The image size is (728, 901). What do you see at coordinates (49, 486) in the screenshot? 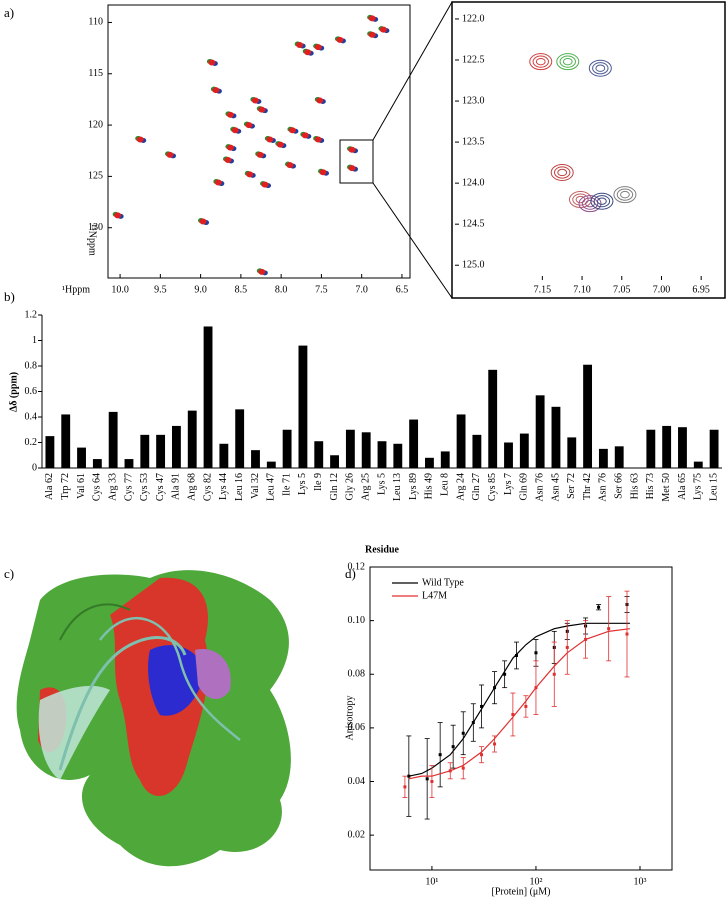
I see `x-tick-label: Ala 62` at bounding box center [49, 486].